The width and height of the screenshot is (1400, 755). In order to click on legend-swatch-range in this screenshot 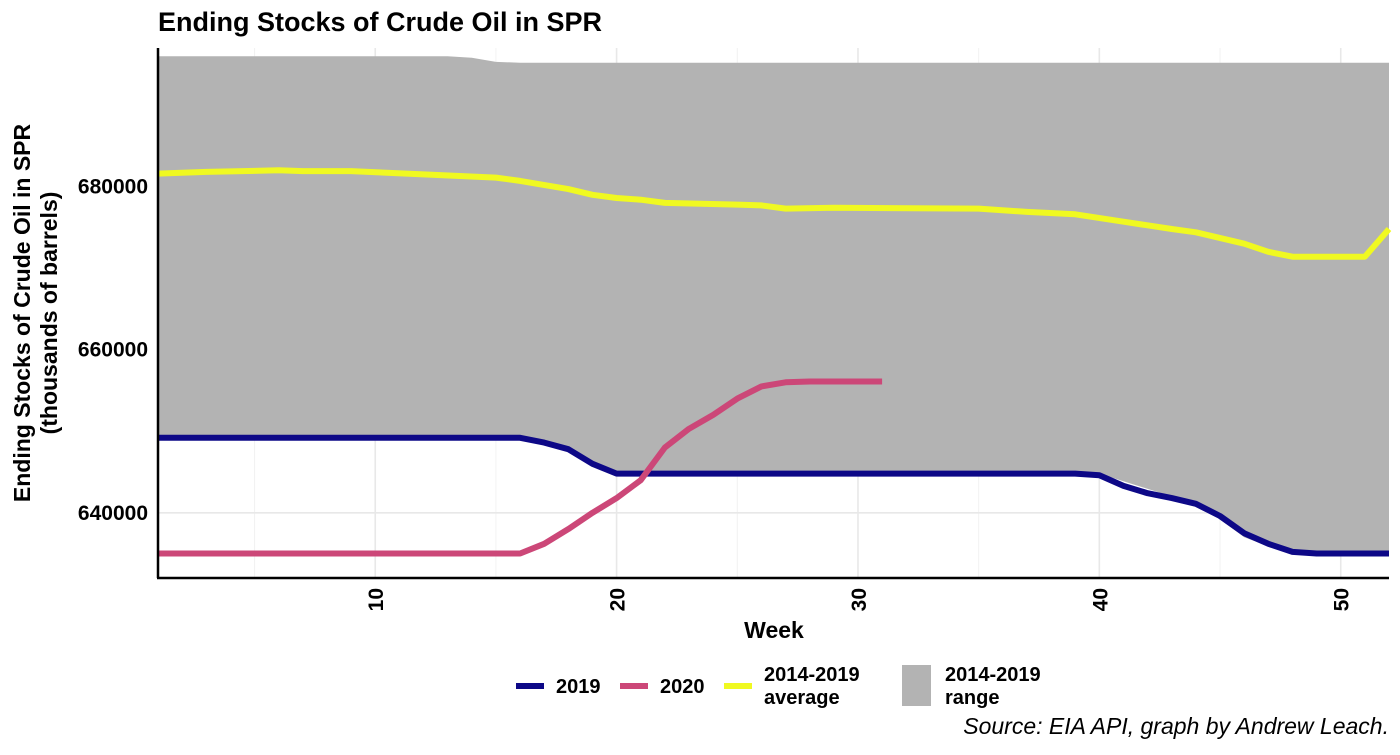, I will do `click(916, 685)`.